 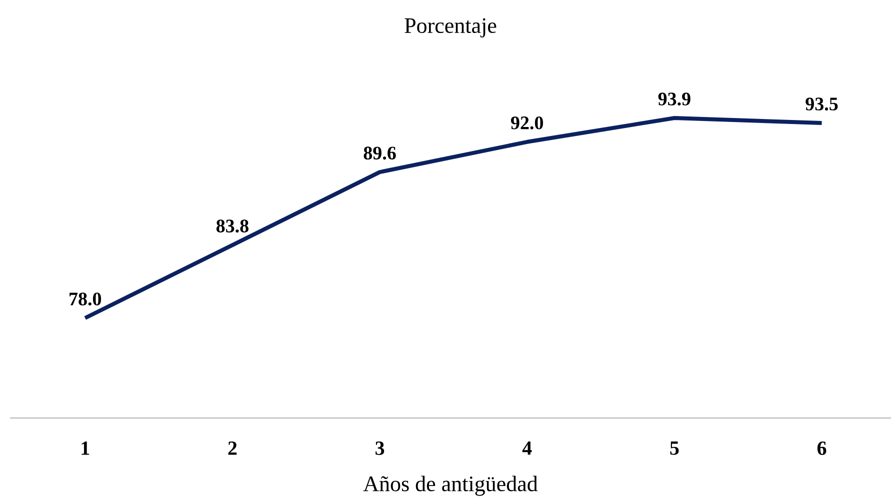 What do you see at coordinates (86, 448) in the screenshot?
I see `x-tick-label: 1` at bounding box center [86, 448].